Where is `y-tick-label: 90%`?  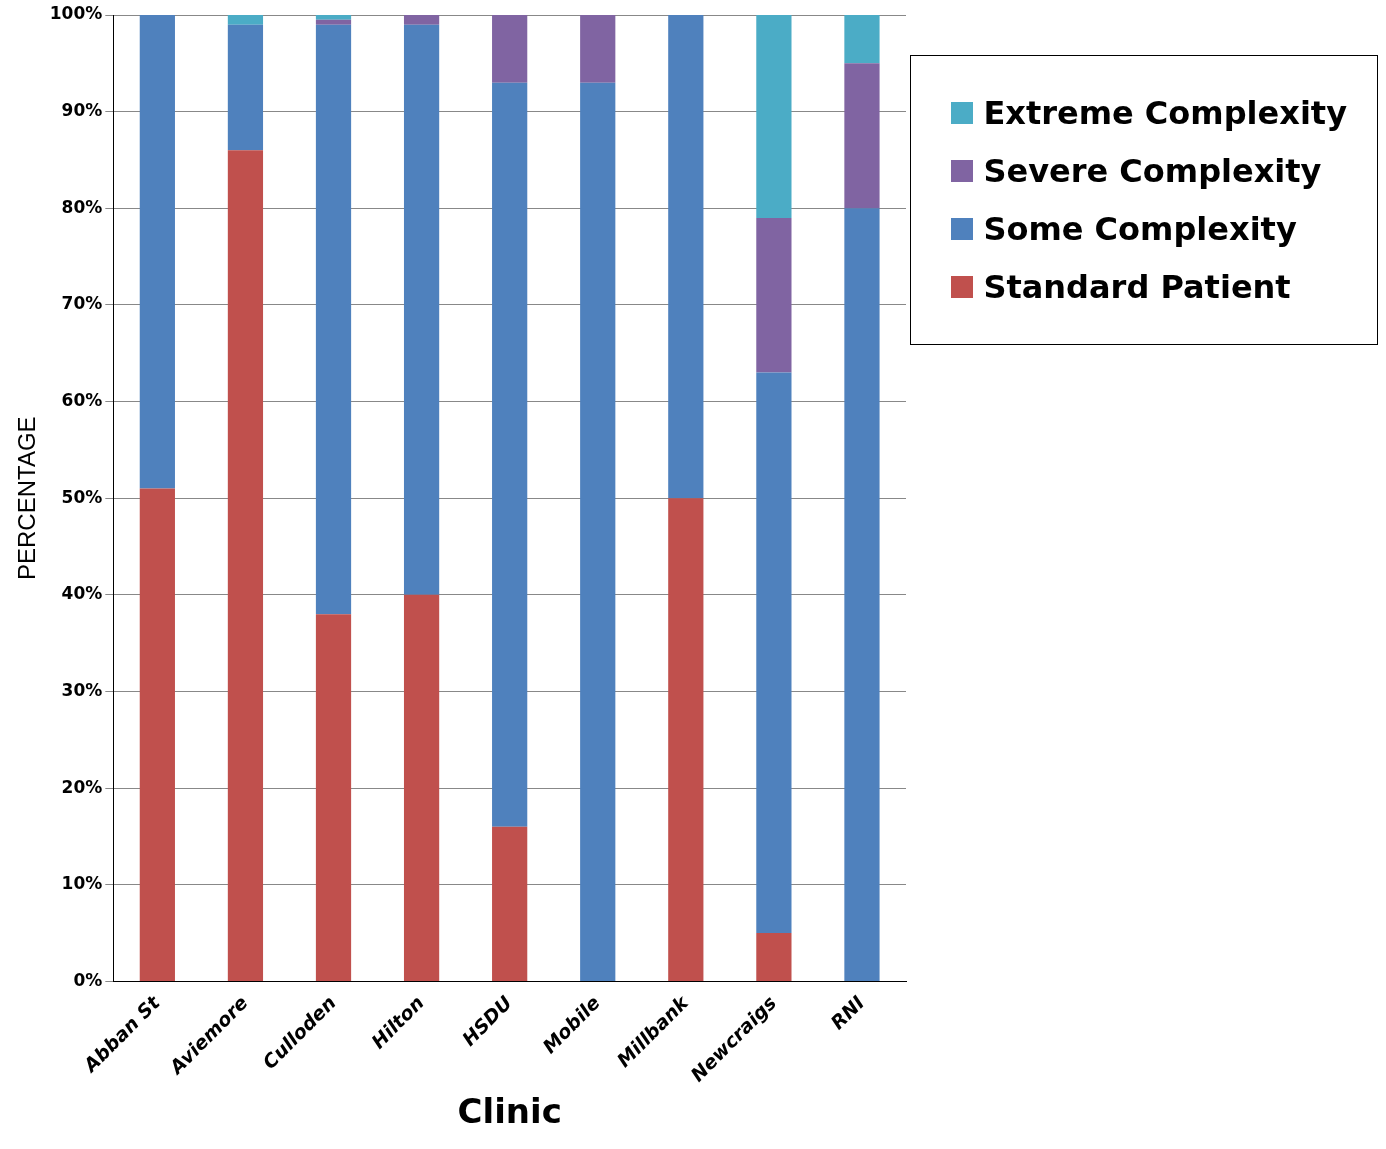
y-tick-label: 90% is located at coordinates (82, 110).